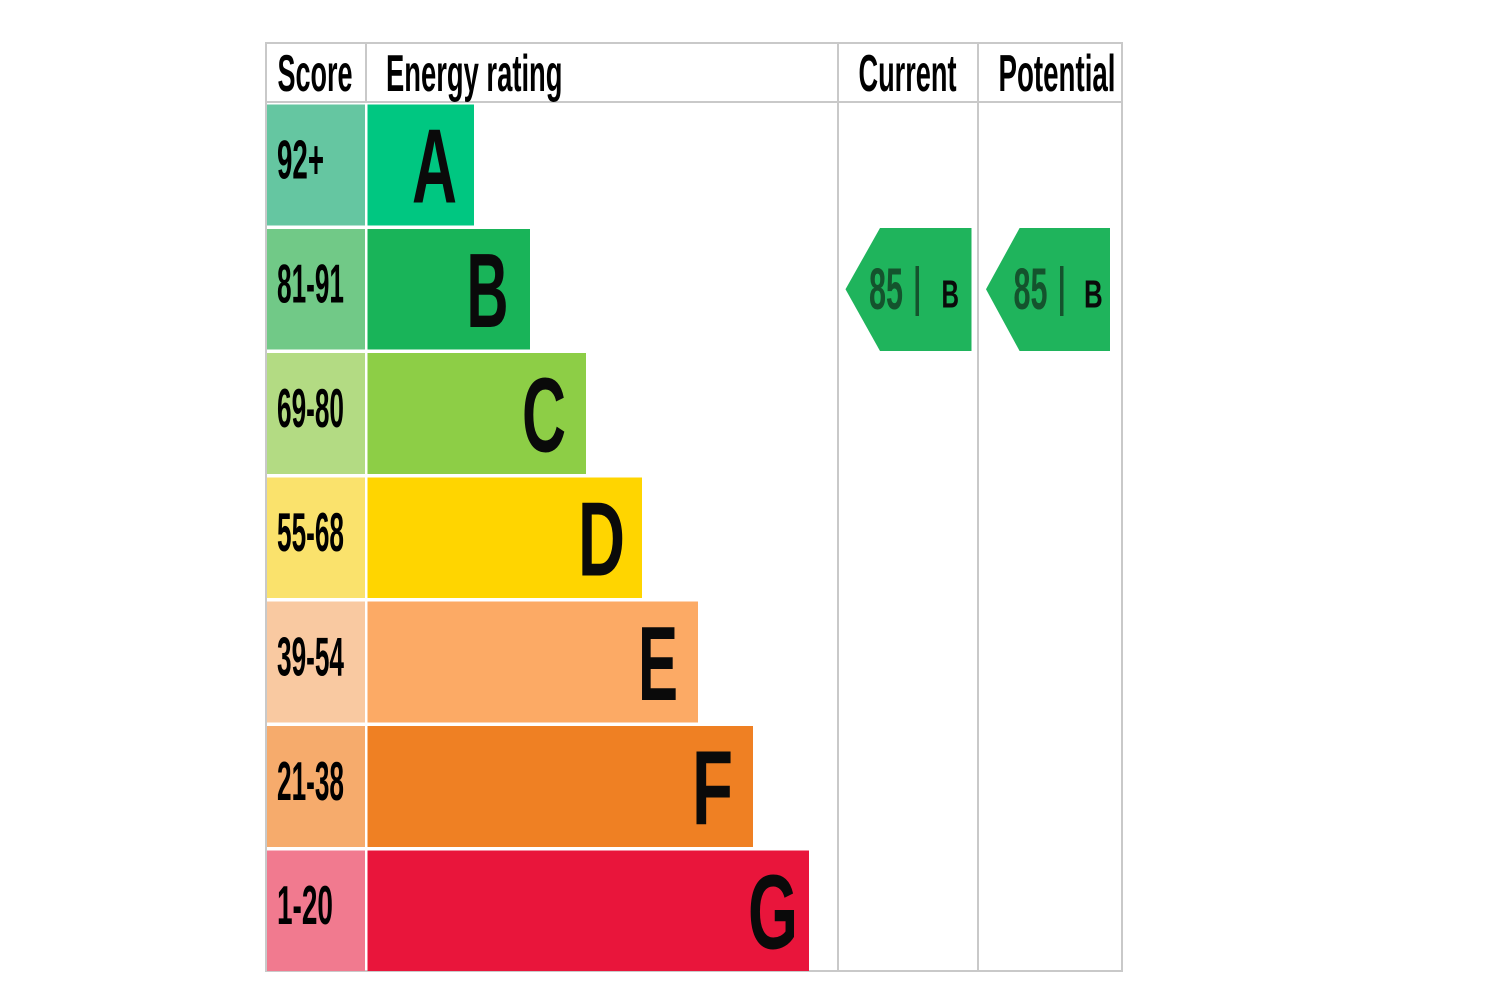  What do you see at coordinates (305, 905) in the screenshot?
I see `svg-text: 1-20` at bounding box center [305, 905].